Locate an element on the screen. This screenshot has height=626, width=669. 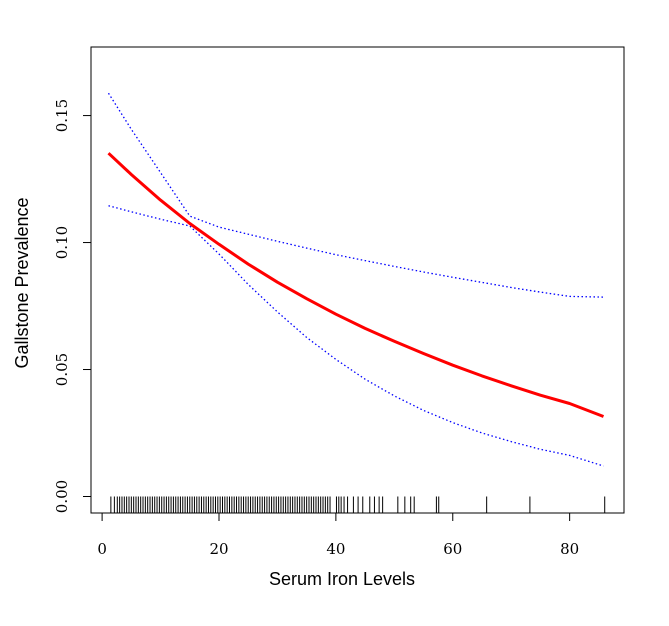
y-tick-label: 0.15 is located at coordinates (62, 115).